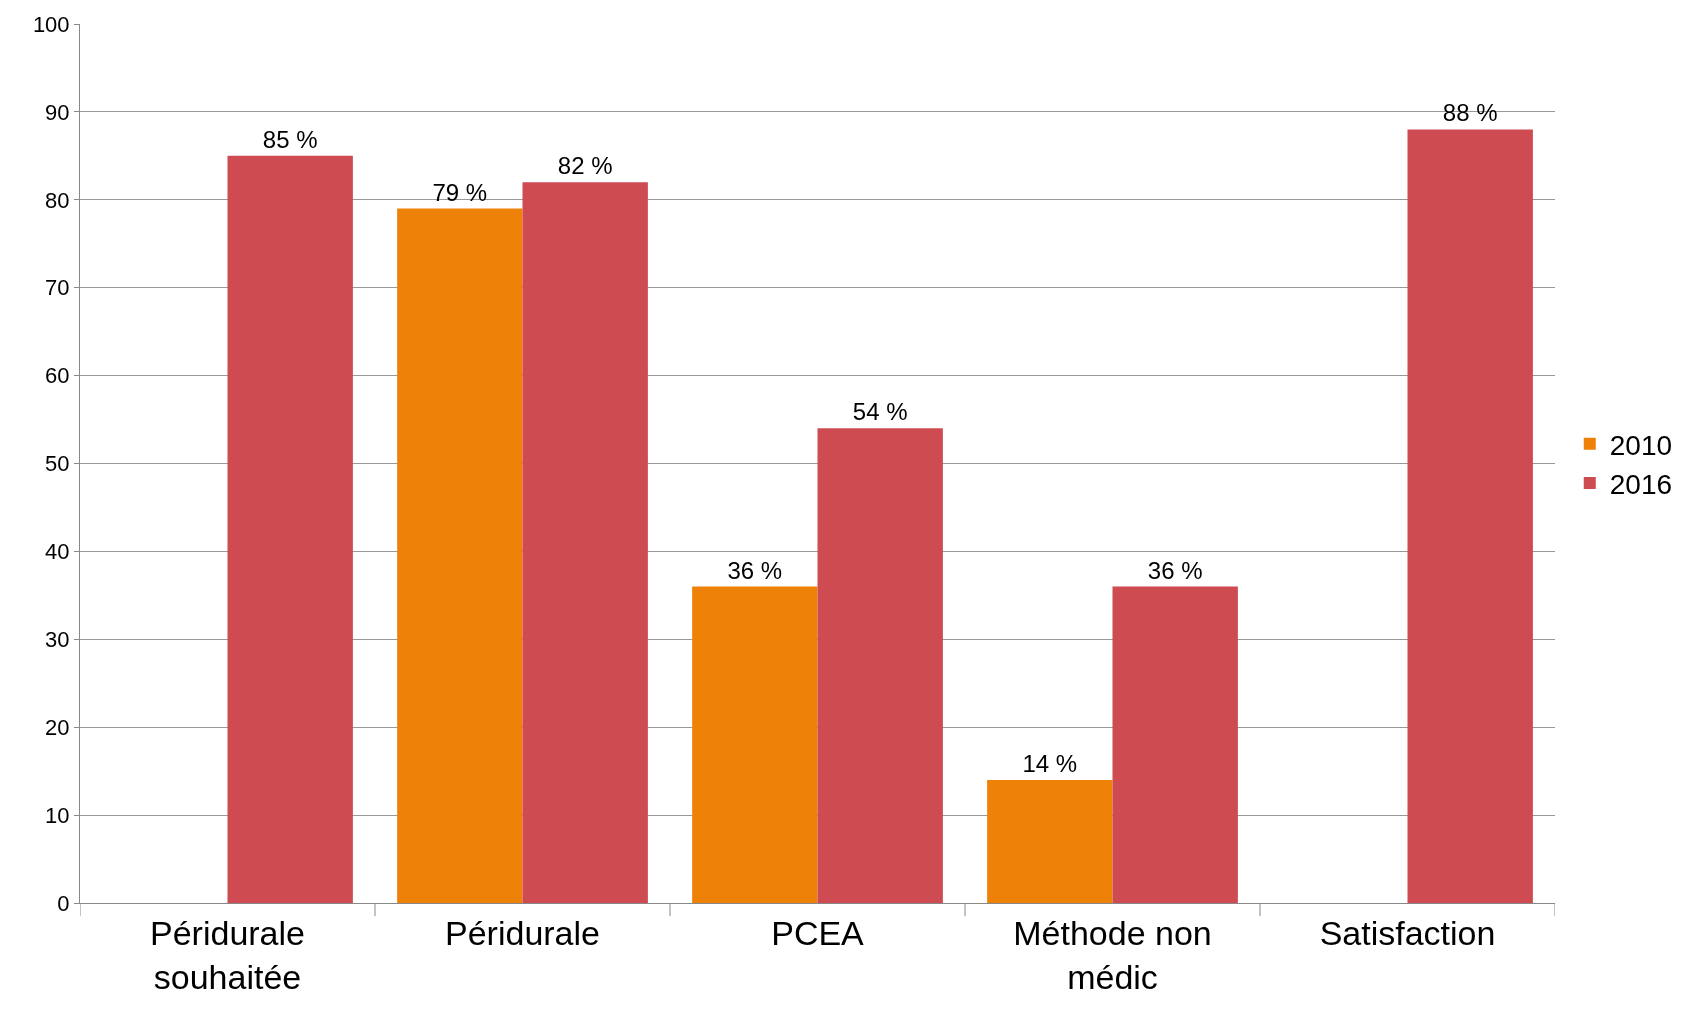 The image size is (1705, 1033). Describe the element at coordinates (1641, 445) in the screenshot. I see `legend-label: 2010` at that location.